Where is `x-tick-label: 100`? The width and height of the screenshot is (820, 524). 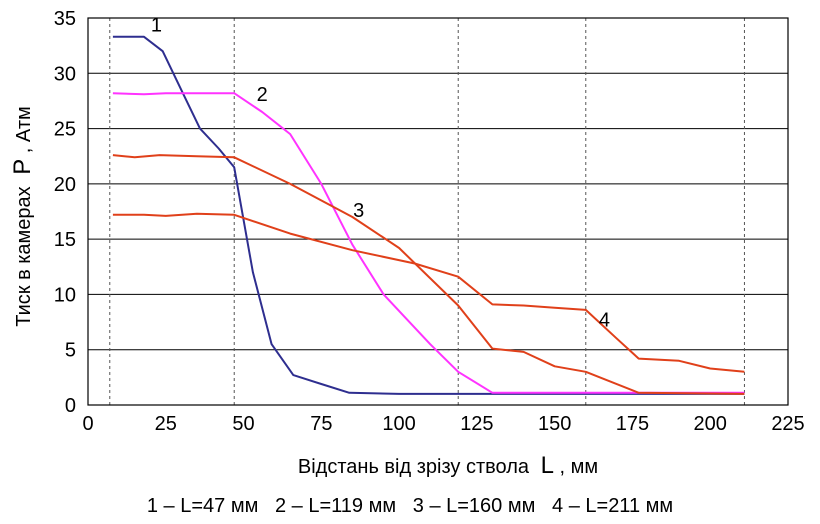 x-tick-label: 100 is located at coordinates (398, 424).